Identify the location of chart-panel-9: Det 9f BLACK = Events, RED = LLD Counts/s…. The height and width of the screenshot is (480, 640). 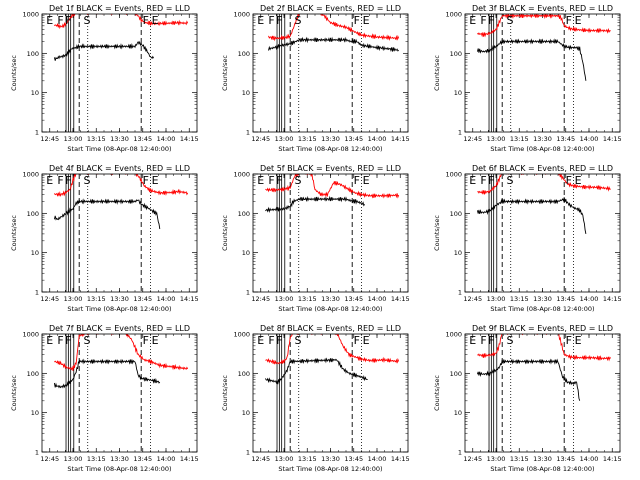
(527, 398).